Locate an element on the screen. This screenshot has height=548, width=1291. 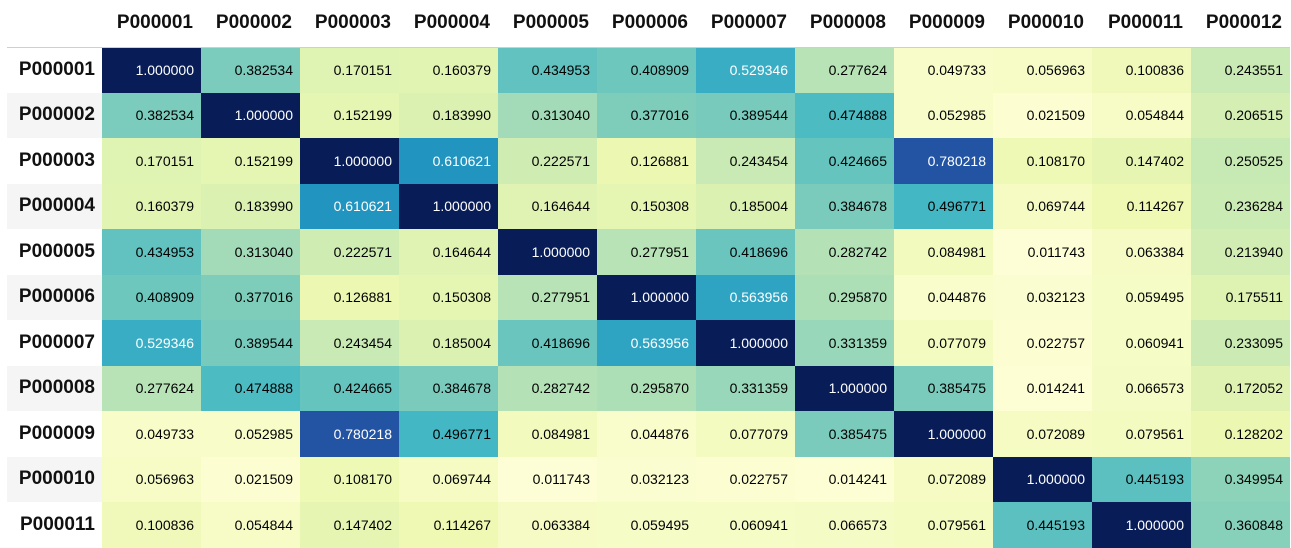
heatmap-cell: 0.384678 is located at coordinates (448, 388).